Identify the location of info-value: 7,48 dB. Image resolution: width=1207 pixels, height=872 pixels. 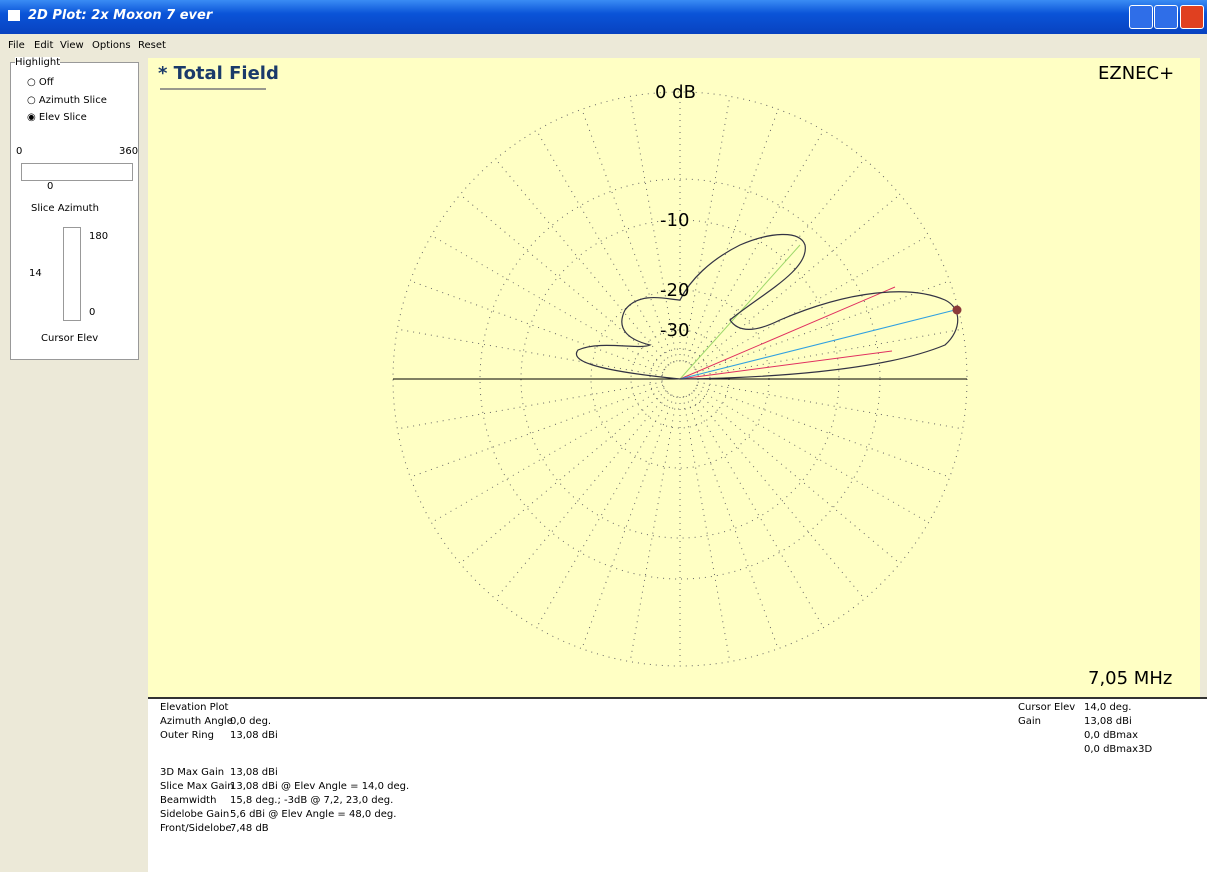
(249, 828).